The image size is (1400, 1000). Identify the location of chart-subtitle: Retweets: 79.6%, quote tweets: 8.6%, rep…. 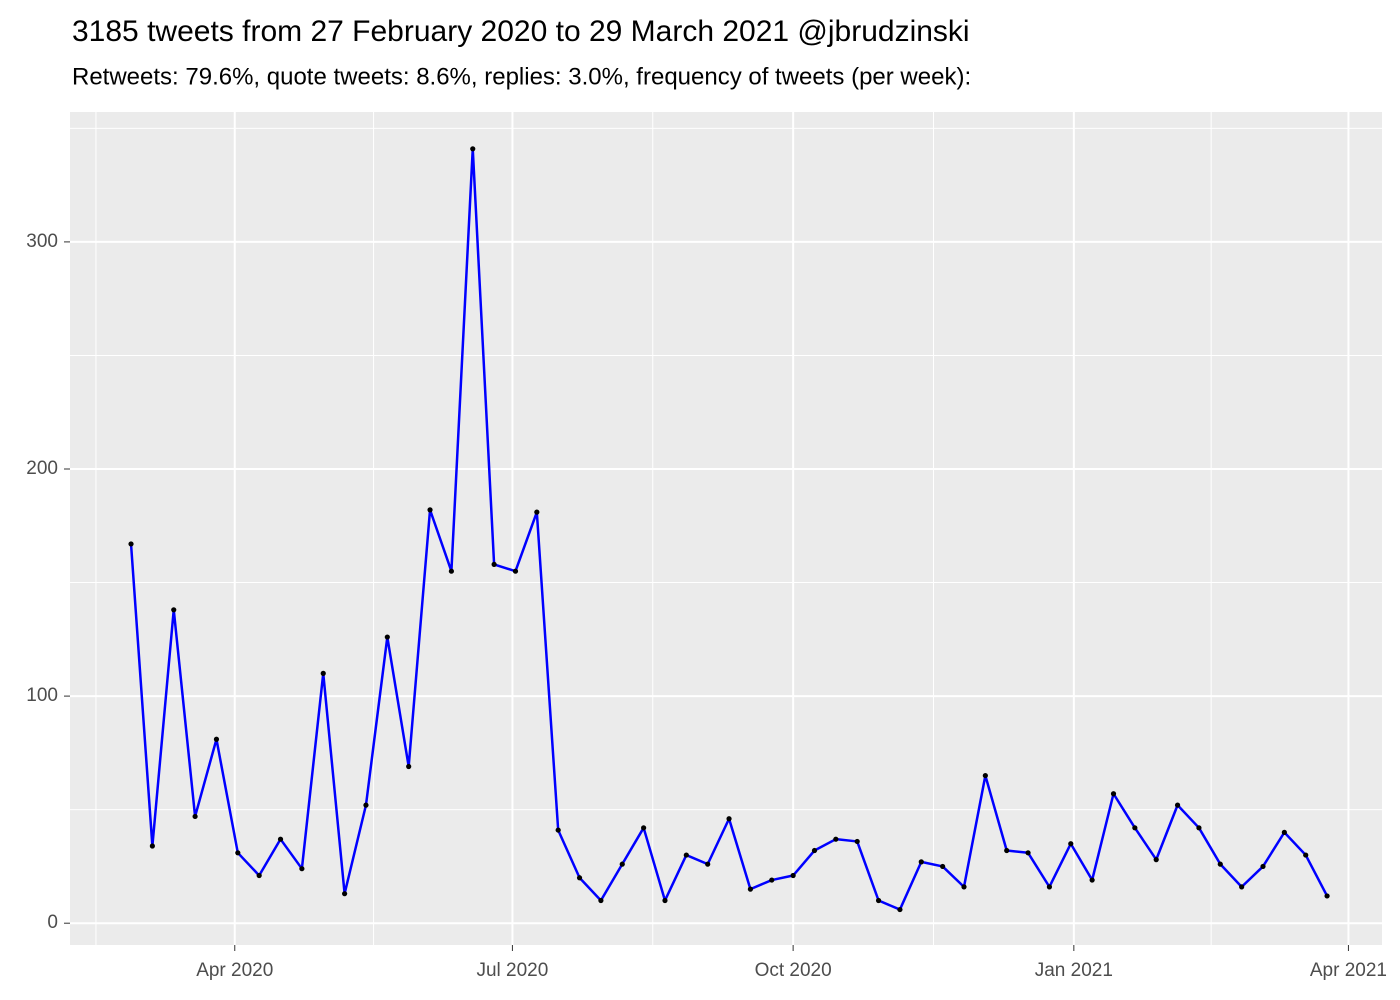
(521, 76).